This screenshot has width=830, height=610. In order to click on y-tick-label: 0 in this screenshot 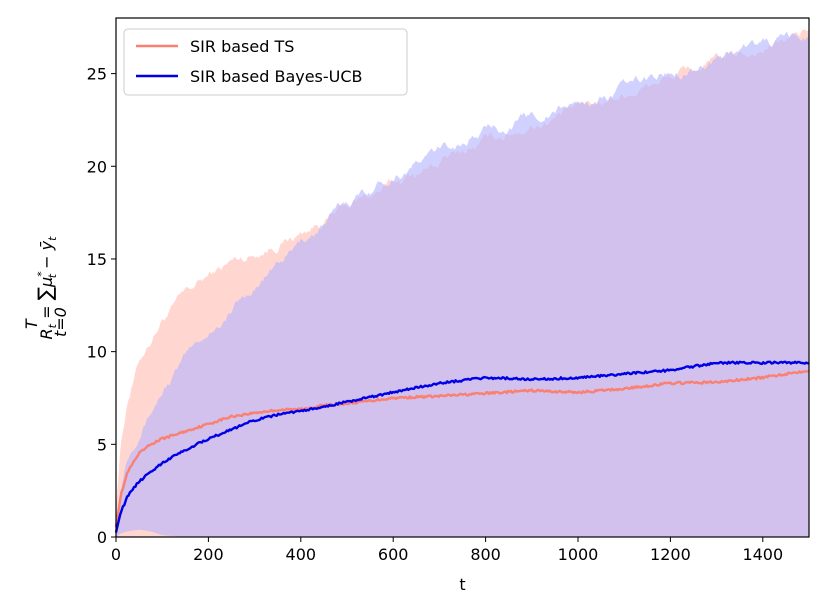, I will do `click(102, 537)`.